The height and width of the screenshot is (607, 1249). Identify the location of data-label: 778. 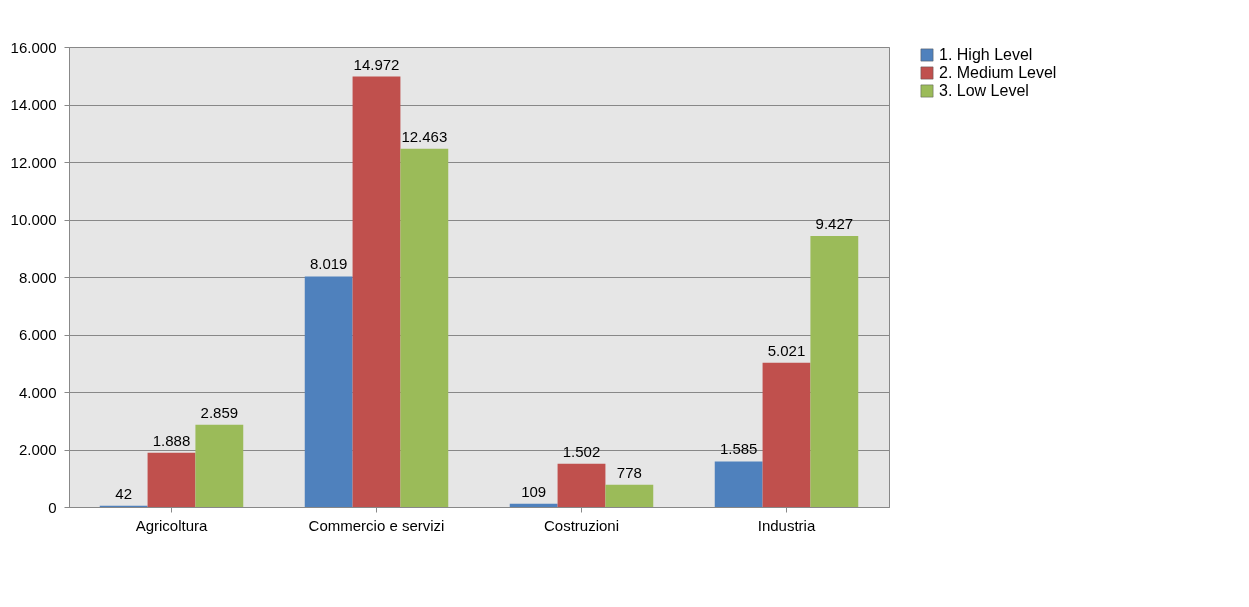
(629, 472).